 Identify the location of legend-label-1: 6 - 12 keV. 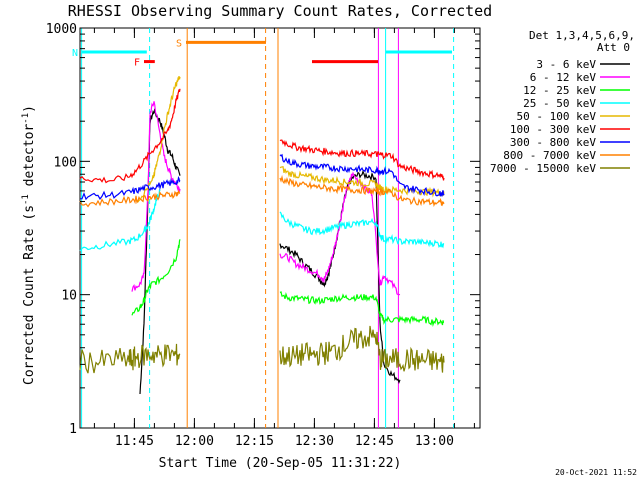
(563, 77).